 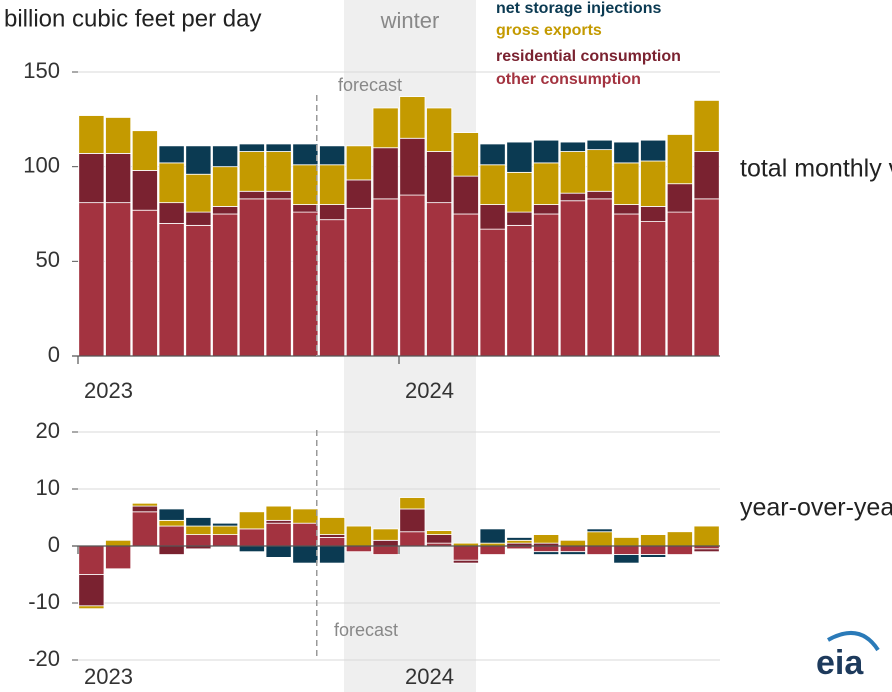 What do you see at coordinates (588, 56) in the screenshot?
I see `legend-entry: residential consumption` at bounding box center [588, 56].